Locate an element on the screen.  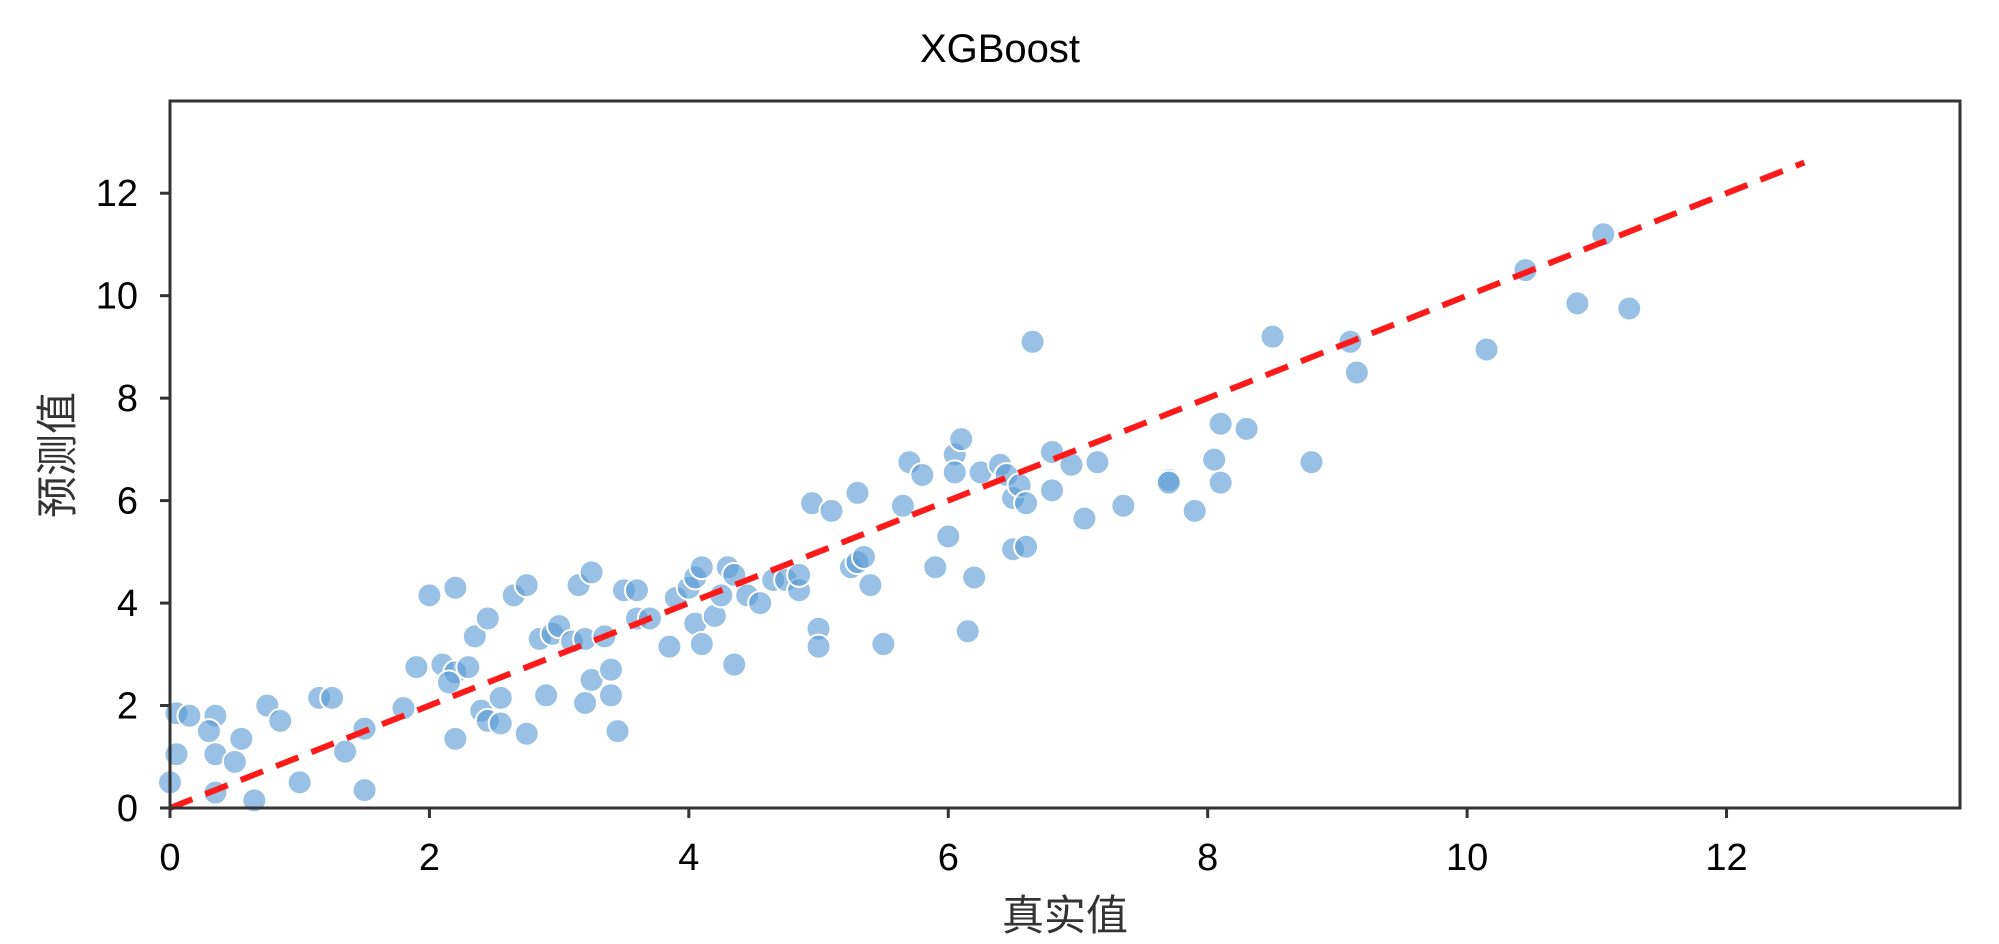
x-tick-label: 4 is located at coordinates (688, 858).